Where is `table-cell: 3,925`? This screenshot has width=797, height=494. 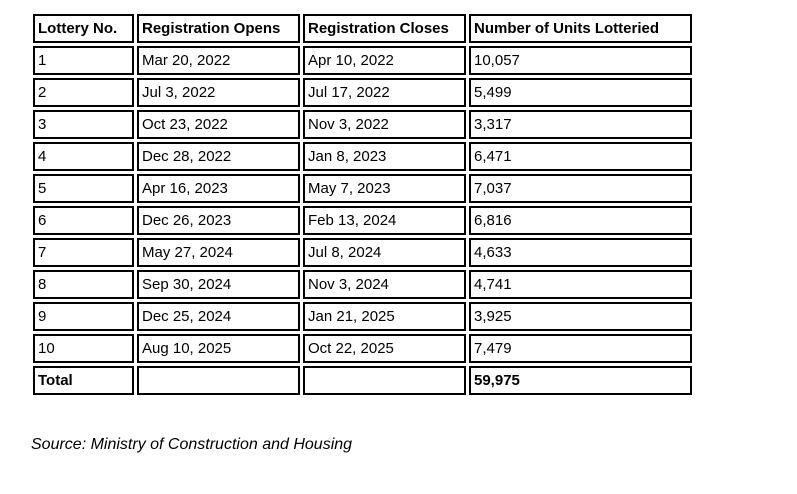 table-cell: 3,925 is located at coordinates (580, 316).